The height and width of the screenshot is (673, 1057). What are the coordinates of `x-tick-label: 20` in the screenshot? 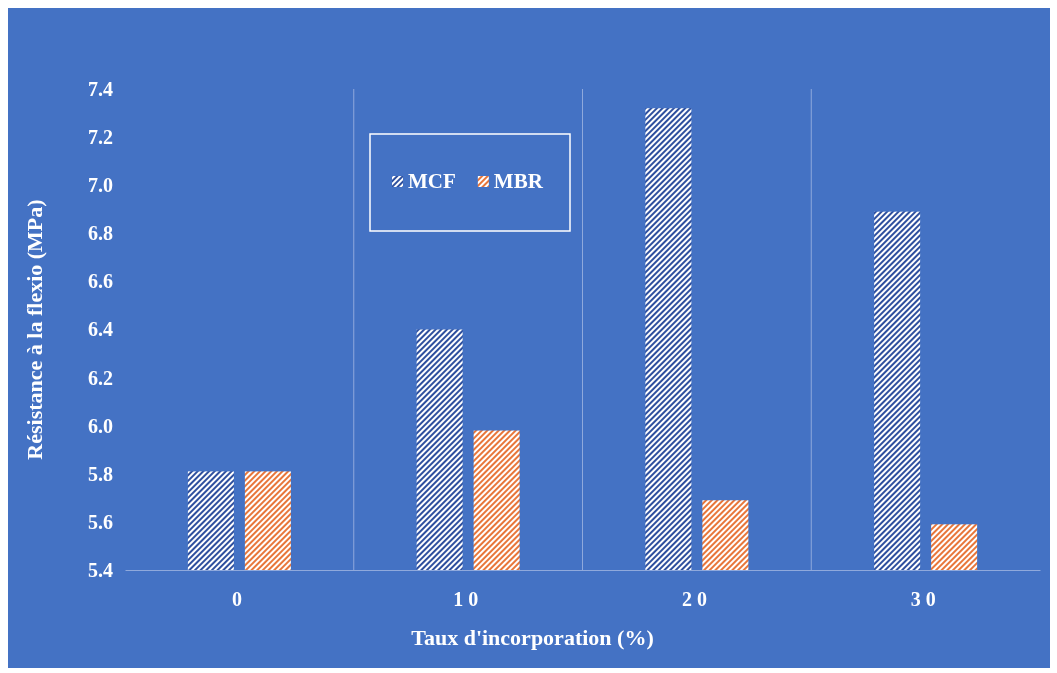 It's located at (696, 599).